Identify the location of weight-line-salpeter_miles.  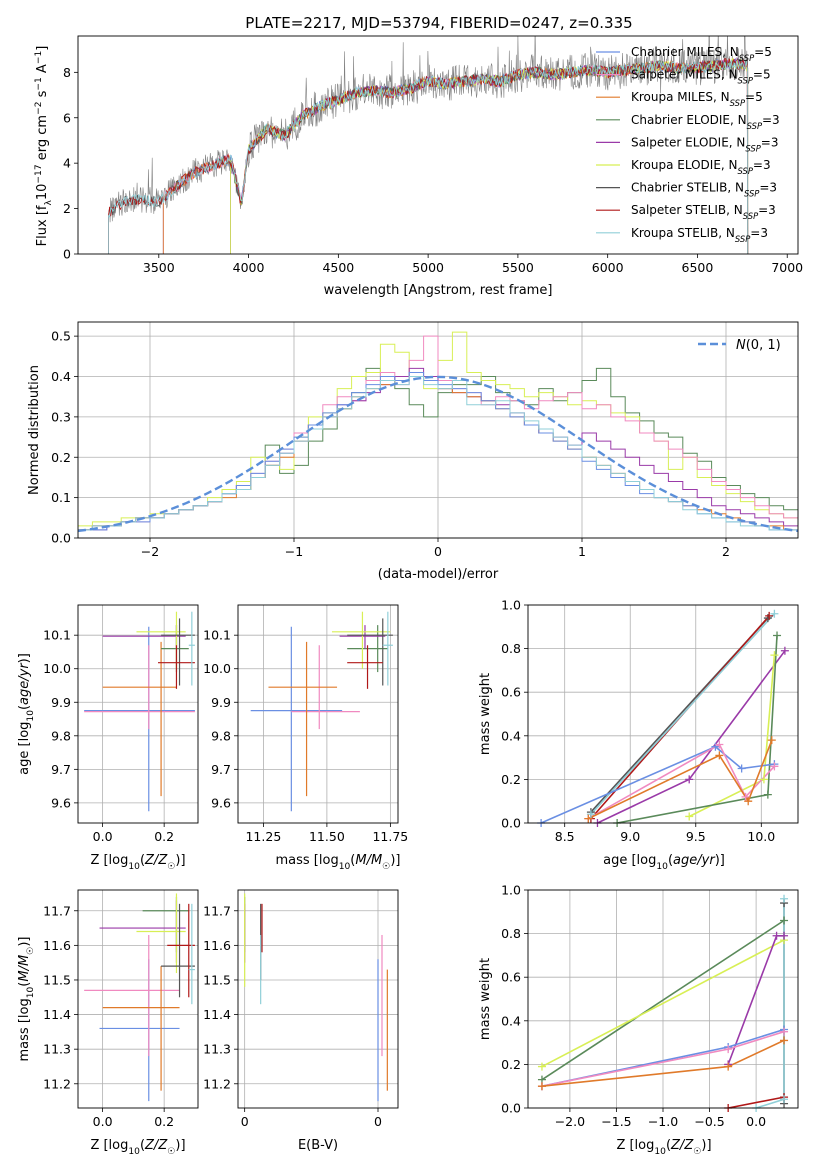
(681, 781).